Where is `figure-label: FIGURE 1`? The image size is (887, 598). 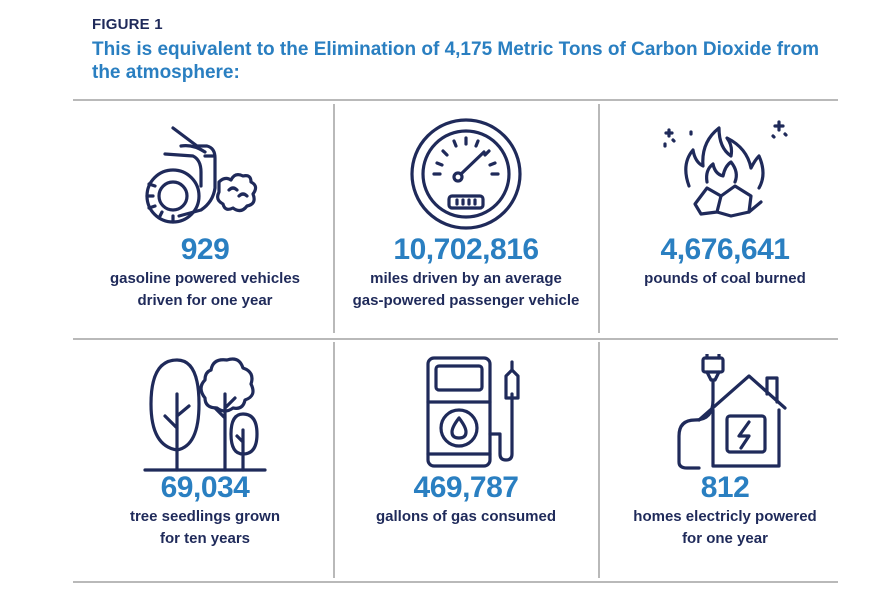 figure-label: FIGURE 1 is located at coordinates (127, 24).